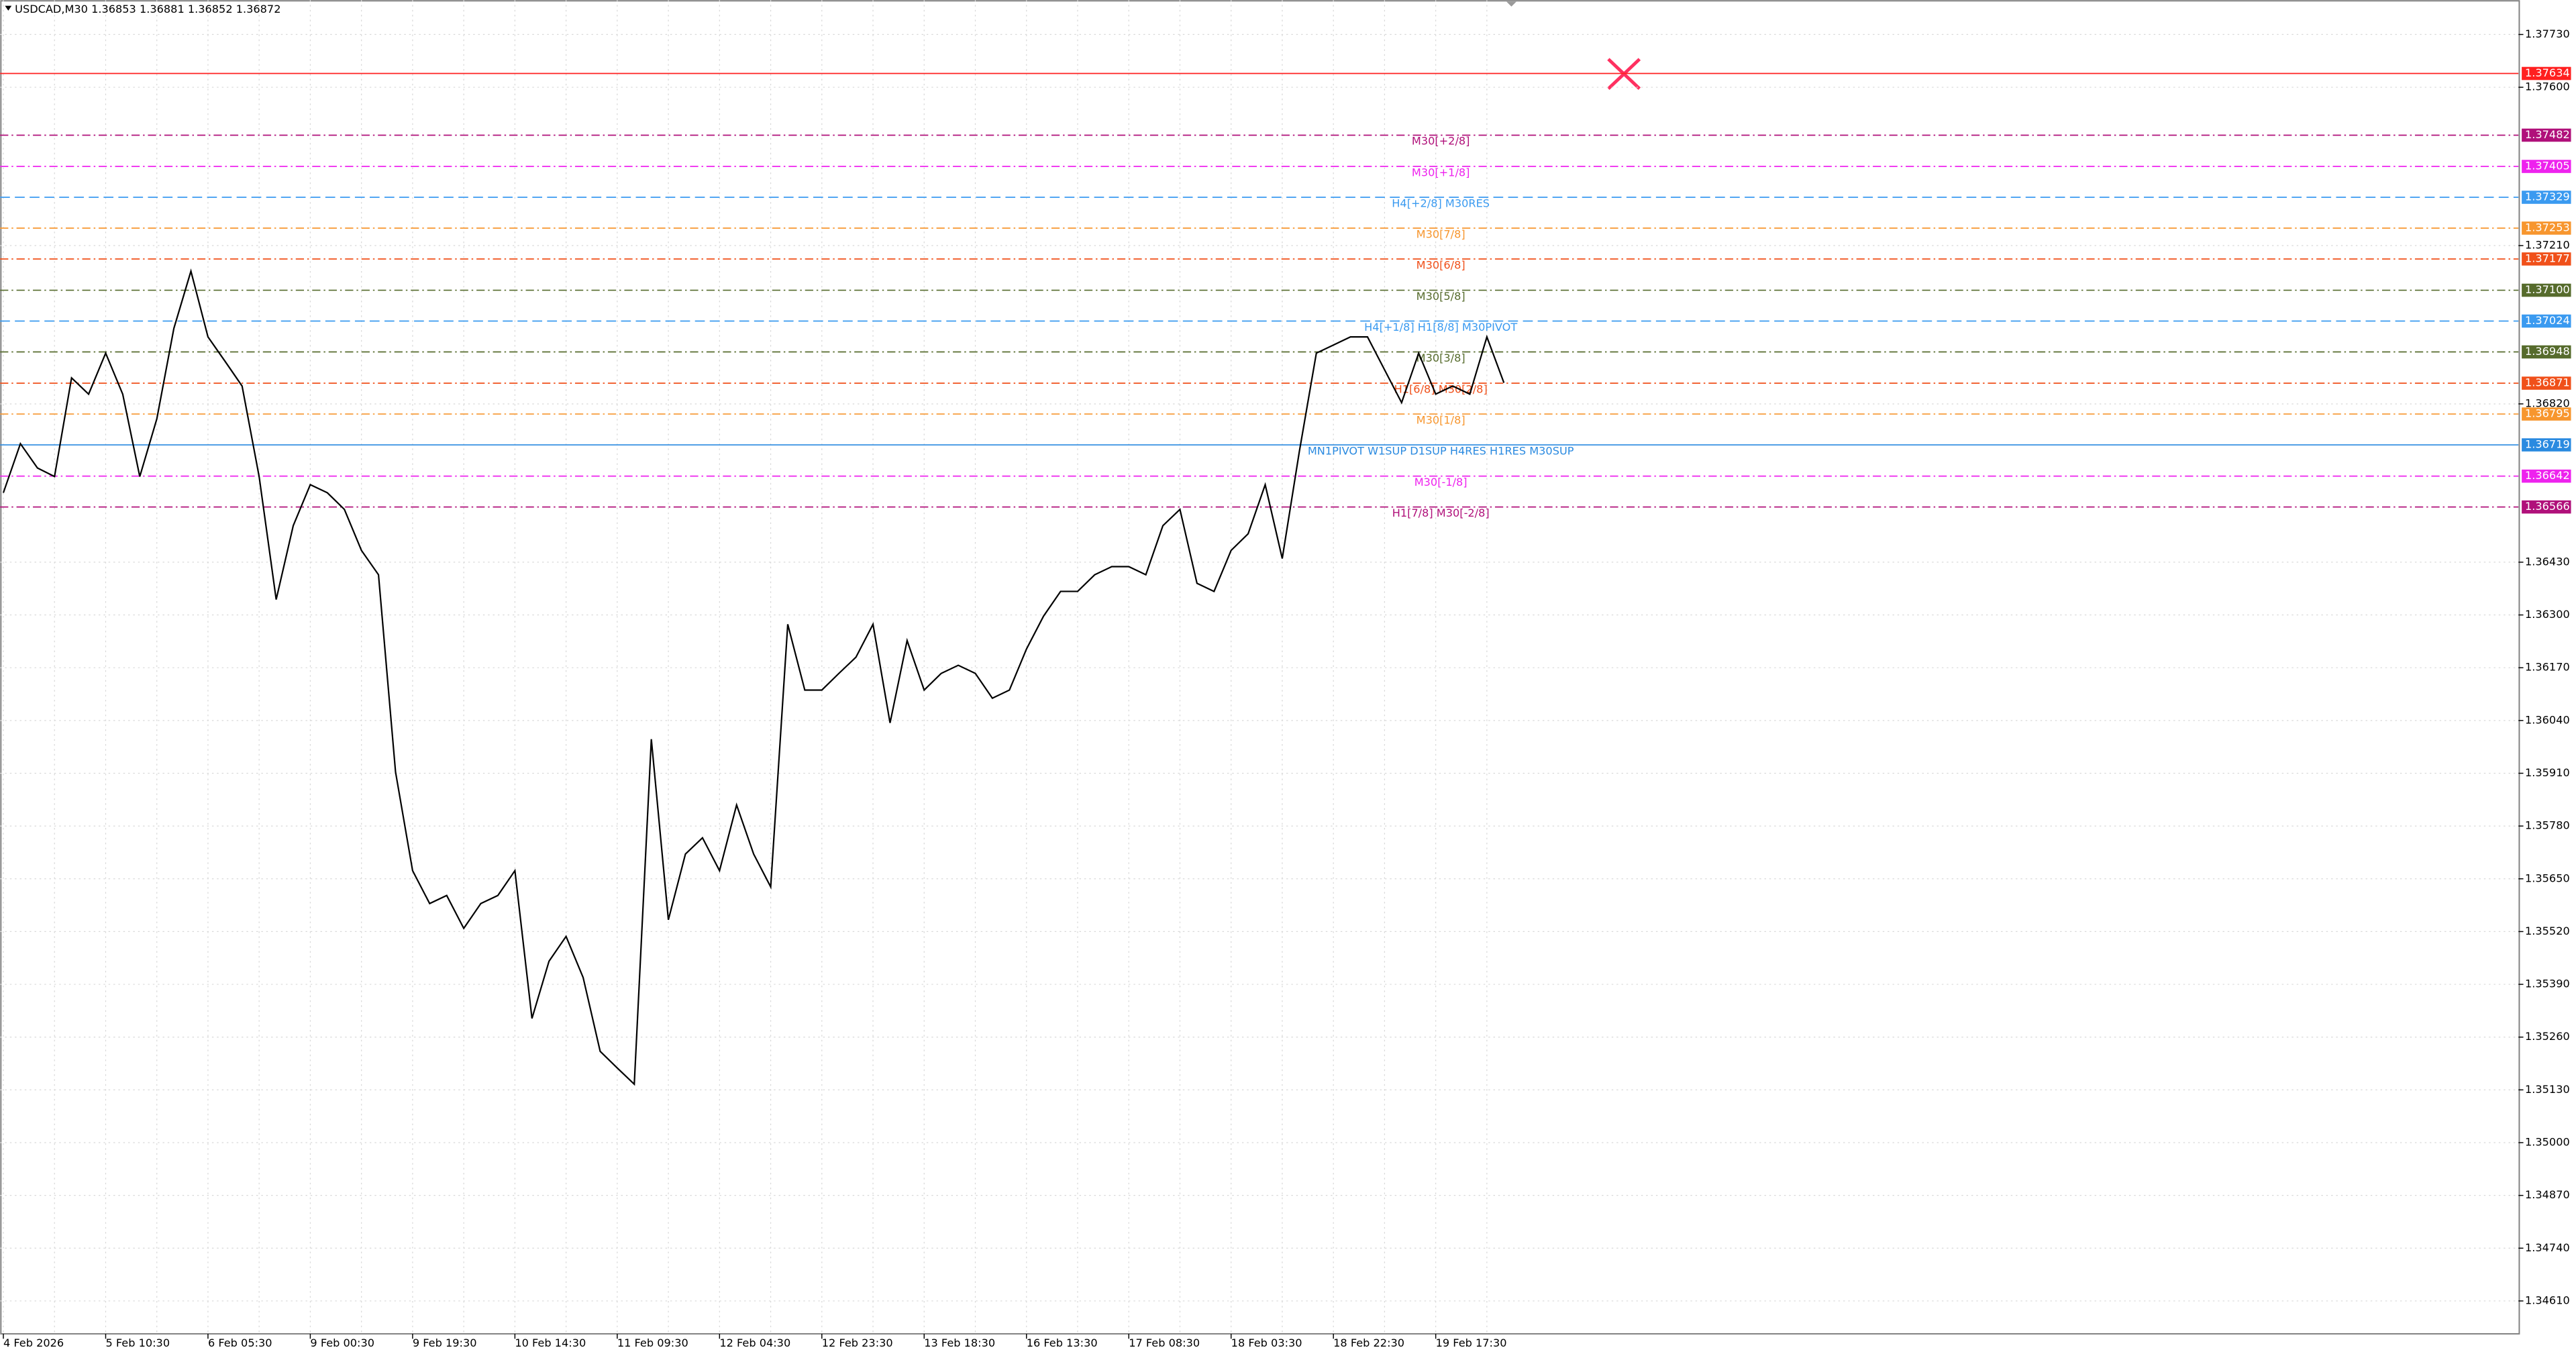  What do you see at coordinates (1164, 1343) in the screenshot?
I see `x-tick-label: 17 Feb 08:30` at bounding box center [1164, 1343].